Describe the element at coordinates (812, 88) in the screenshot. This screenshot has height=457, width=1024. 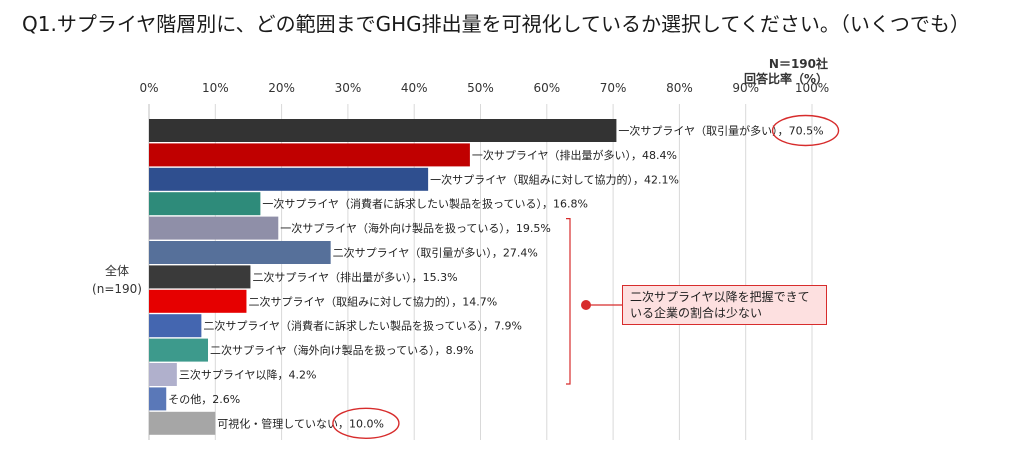
I see `x-tick-label: 100%` at that location.